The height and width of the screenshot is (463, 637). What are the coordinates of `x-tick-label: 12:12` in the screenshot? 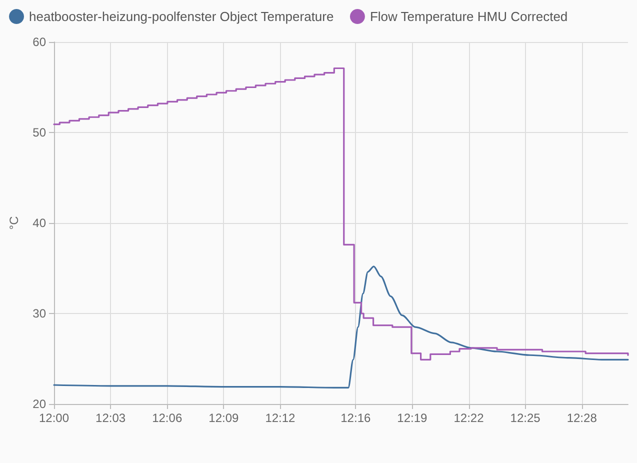 It's located at (280, 418).